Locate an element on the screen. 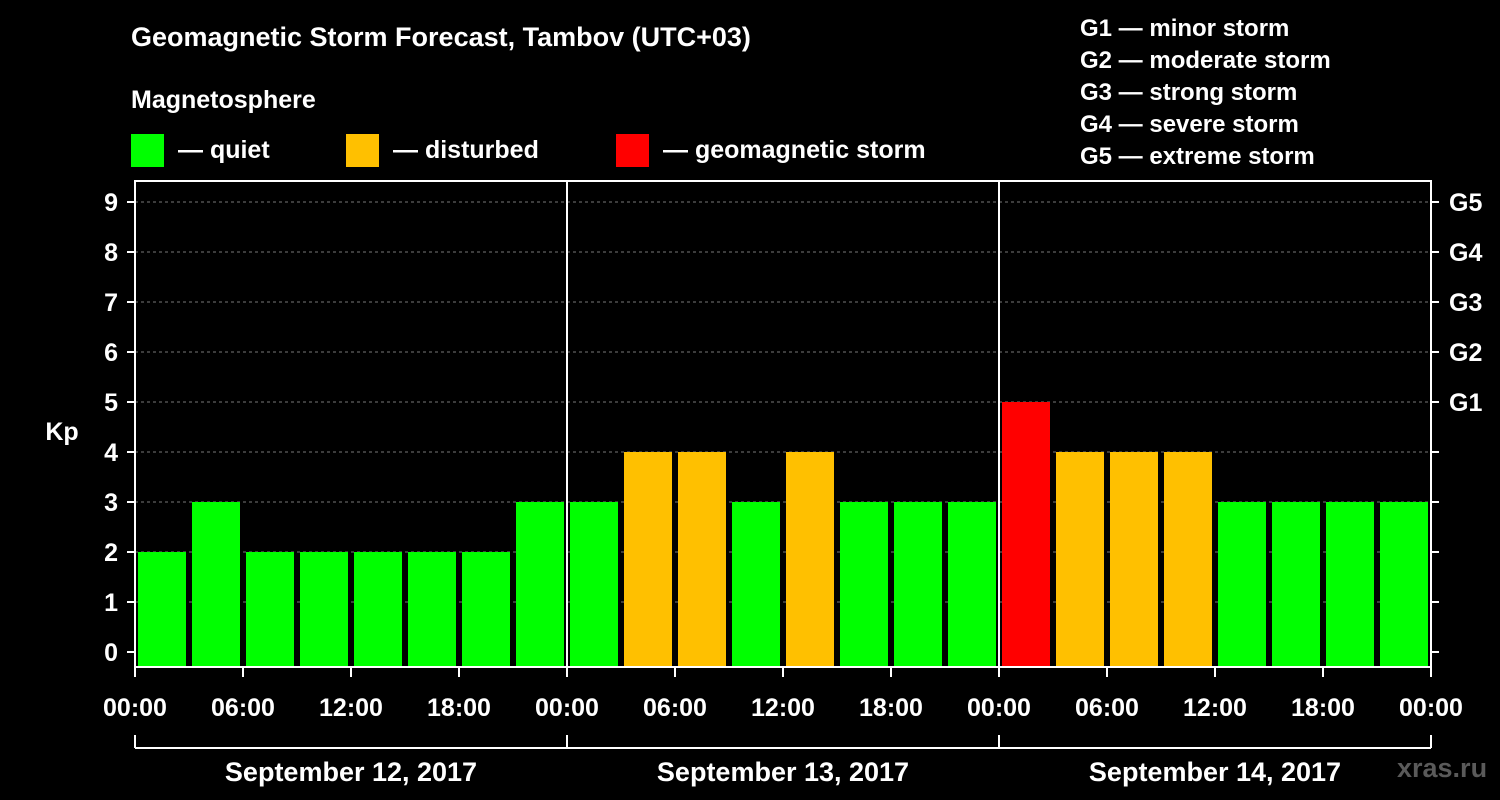 This screenshot has height=800, width=1500. y-tick-label: 1 is located at coordinates (111, 603).